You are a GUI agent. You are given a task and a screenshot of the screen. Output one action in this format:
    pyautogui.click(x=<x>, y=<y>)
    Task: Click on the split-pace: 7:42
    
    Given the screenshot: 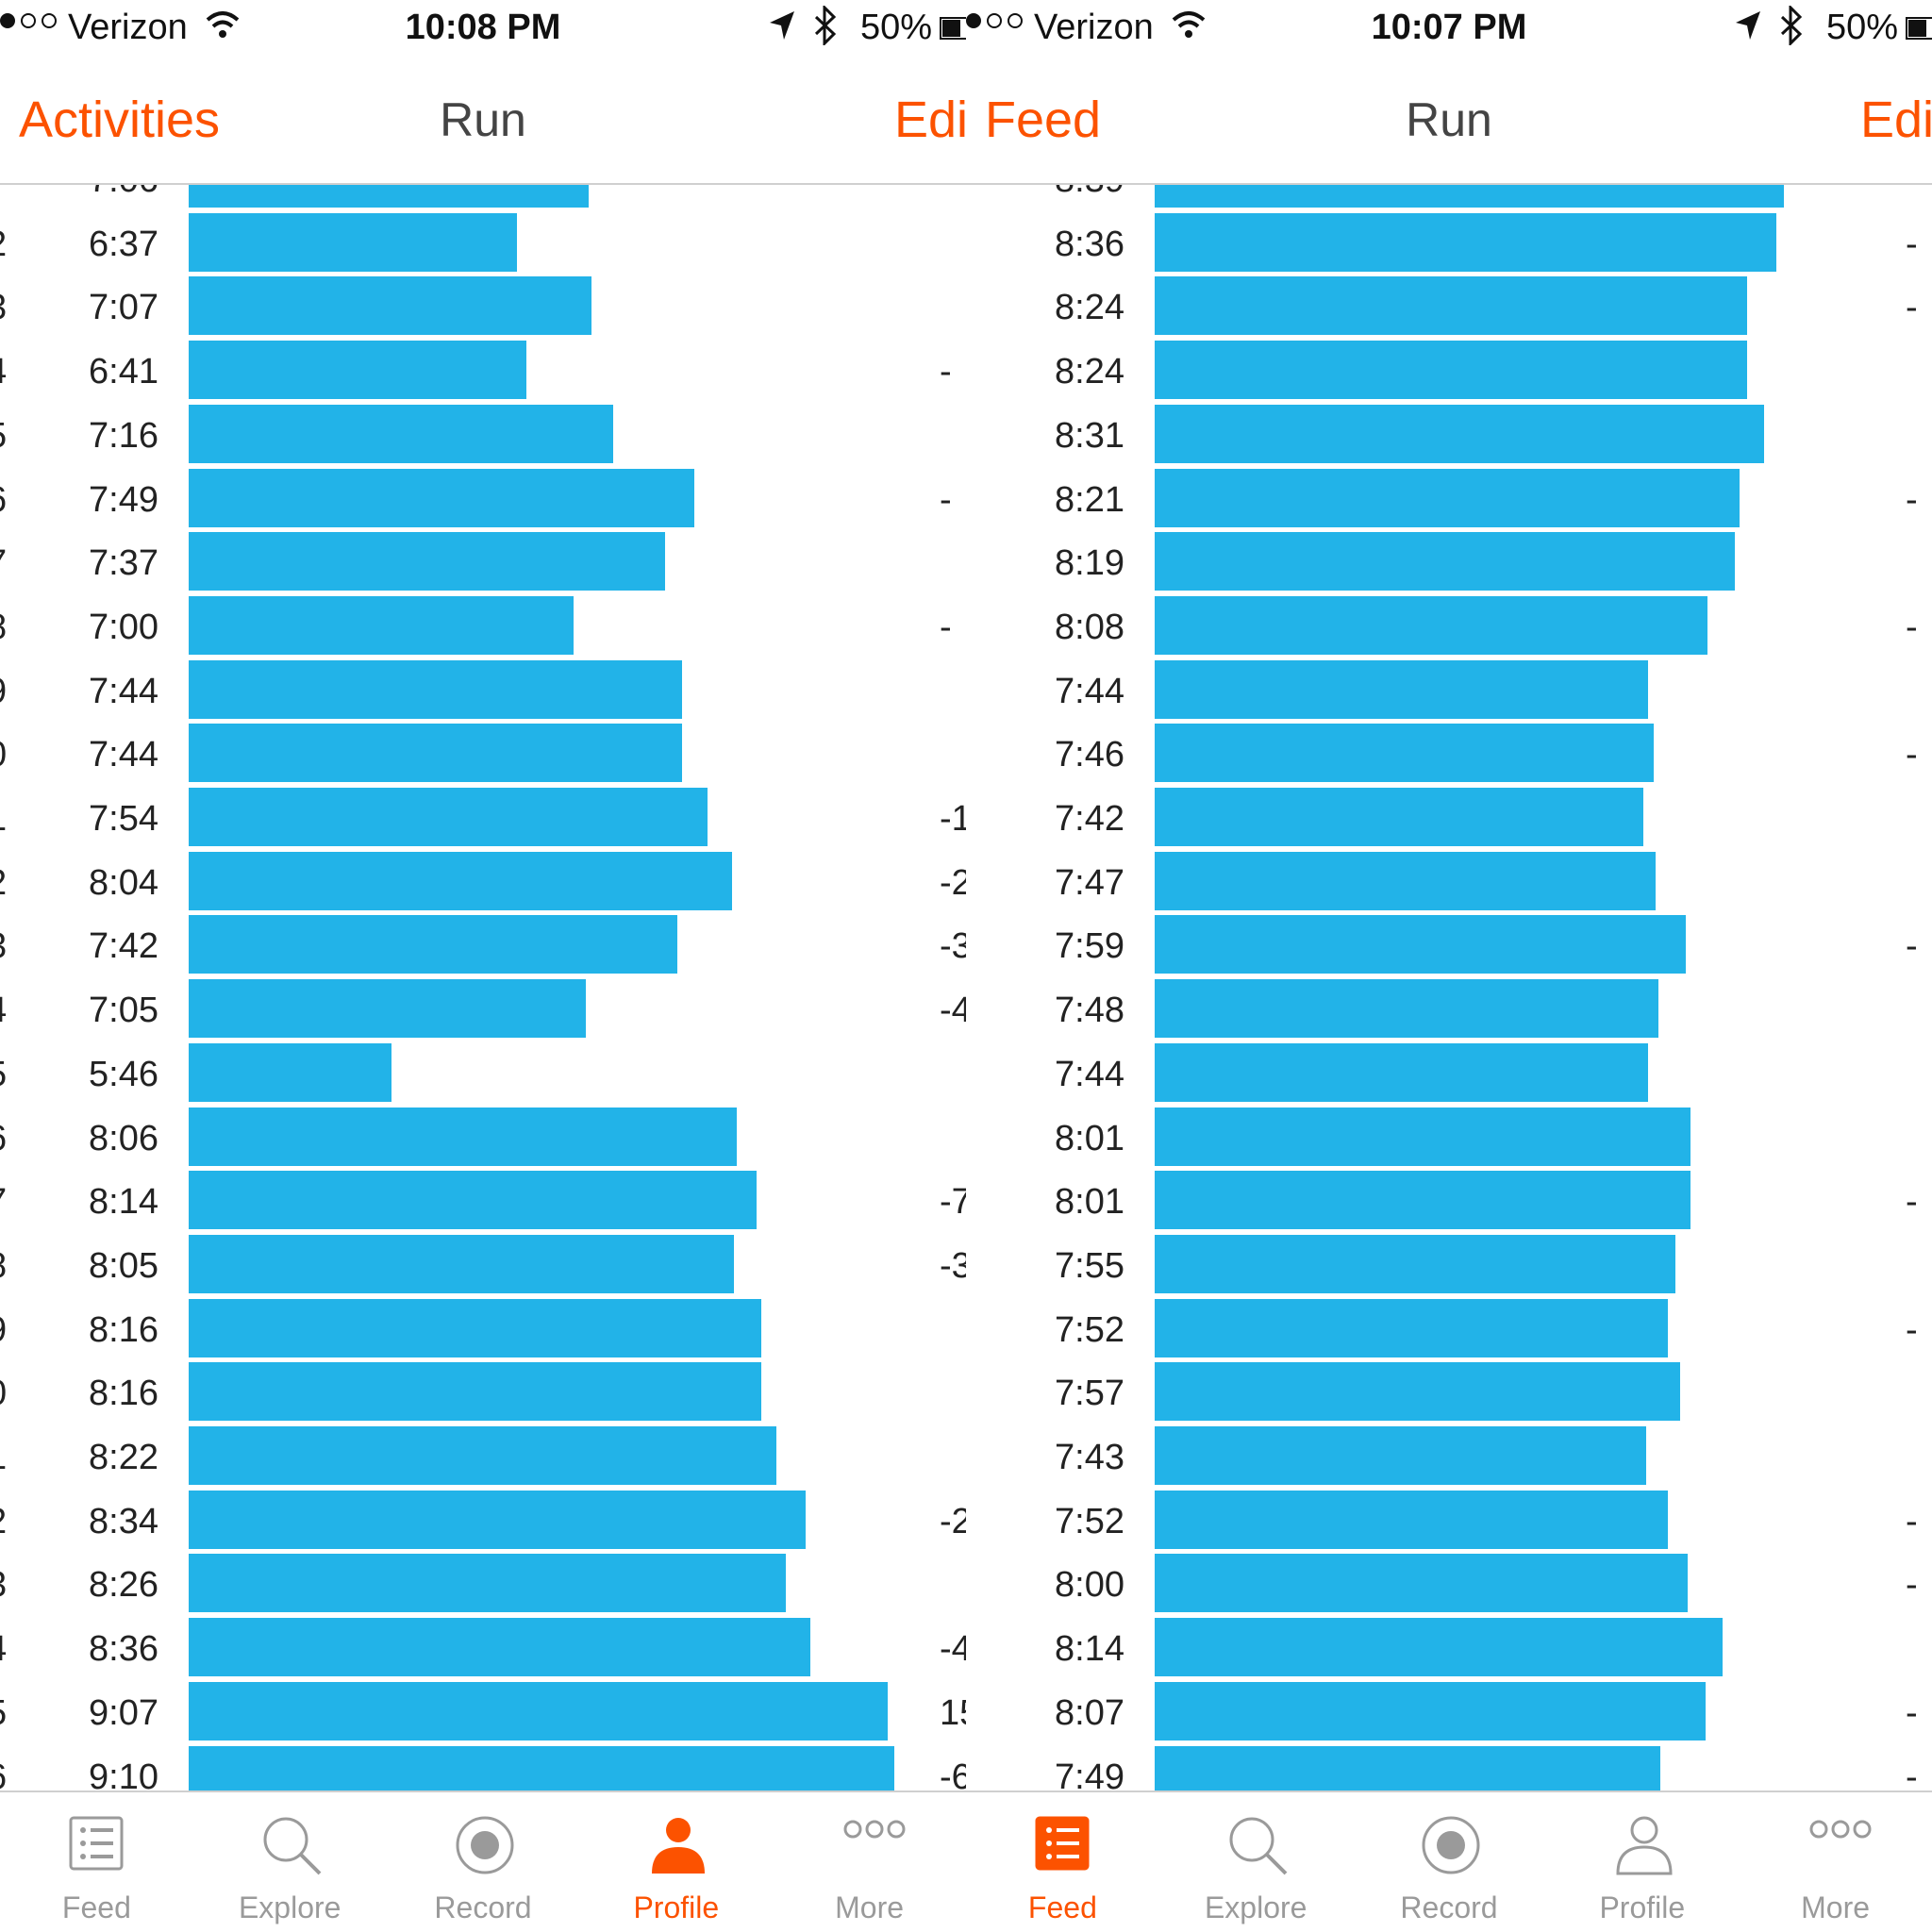 What is the action you would take?
    pyautogui.click(x=1089, y=819)
    